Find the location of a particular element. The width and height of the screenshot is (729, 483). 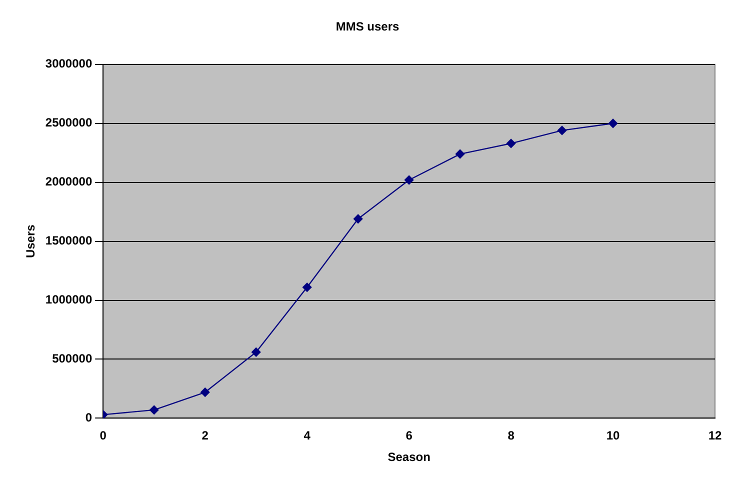

x-tick-label: 10 is located at coordinates (613, 435).